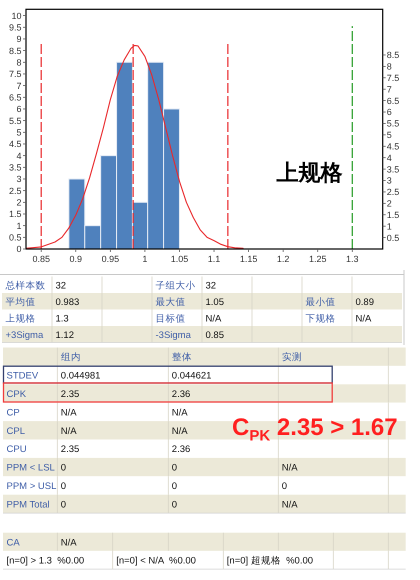 The image size is (420, 580). What do you see at coordinates (315, 429) in the screenshot?
I see `text: C$_{PK}$ 2.35 > 1.67` at bounding box center [315, 429].